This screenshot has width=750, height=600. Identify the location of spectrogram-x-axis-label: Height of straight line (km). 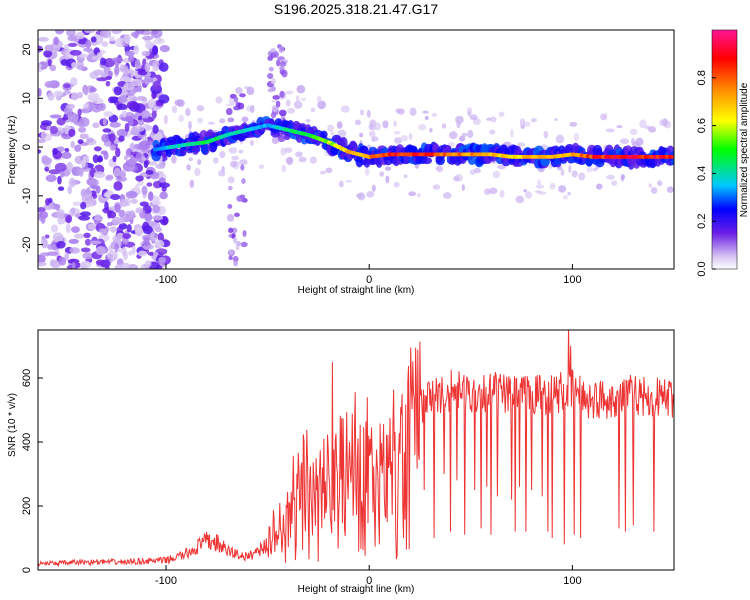
(356, 290).